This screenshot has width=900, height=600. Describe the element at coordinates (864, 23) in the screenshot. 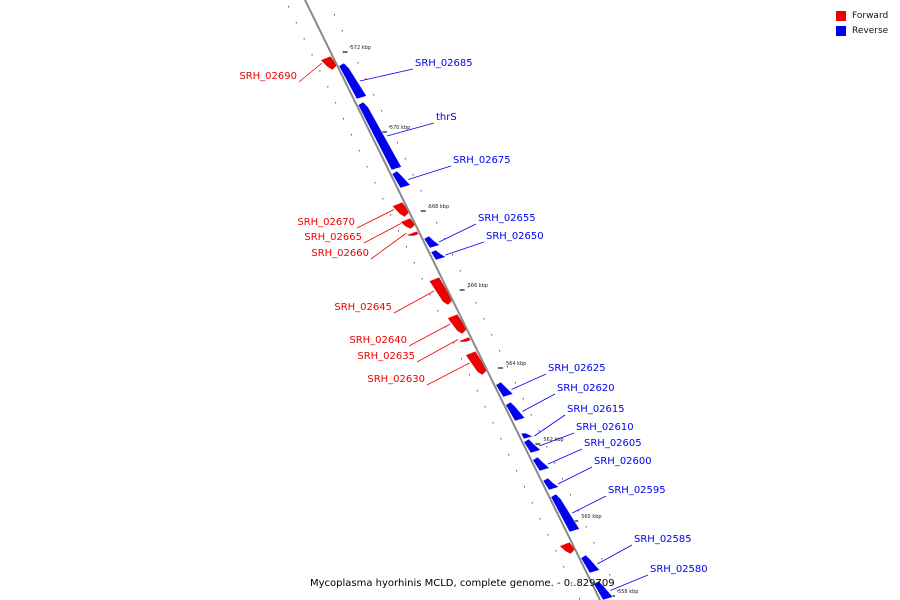

I see `legend: Forward Reverse` at that location.